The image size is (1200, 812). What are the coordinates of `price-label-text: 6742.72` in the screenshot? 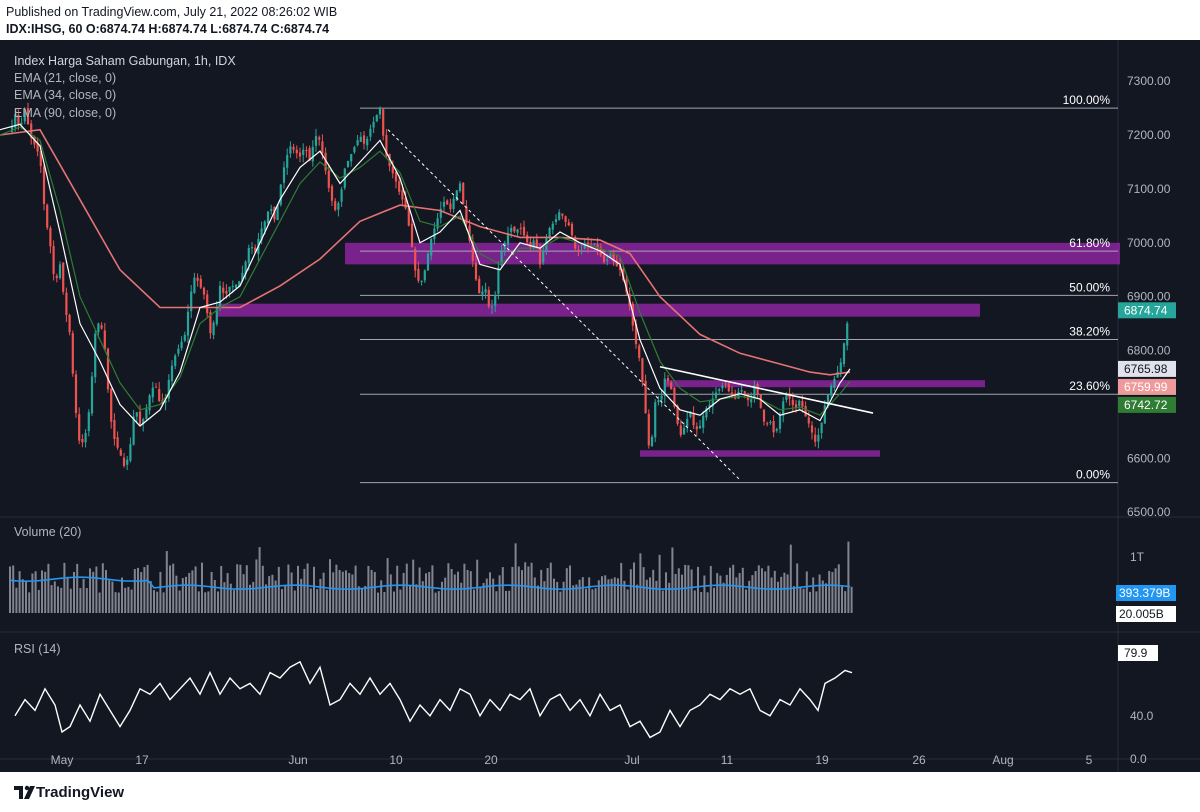 It's located at (1146, 405).